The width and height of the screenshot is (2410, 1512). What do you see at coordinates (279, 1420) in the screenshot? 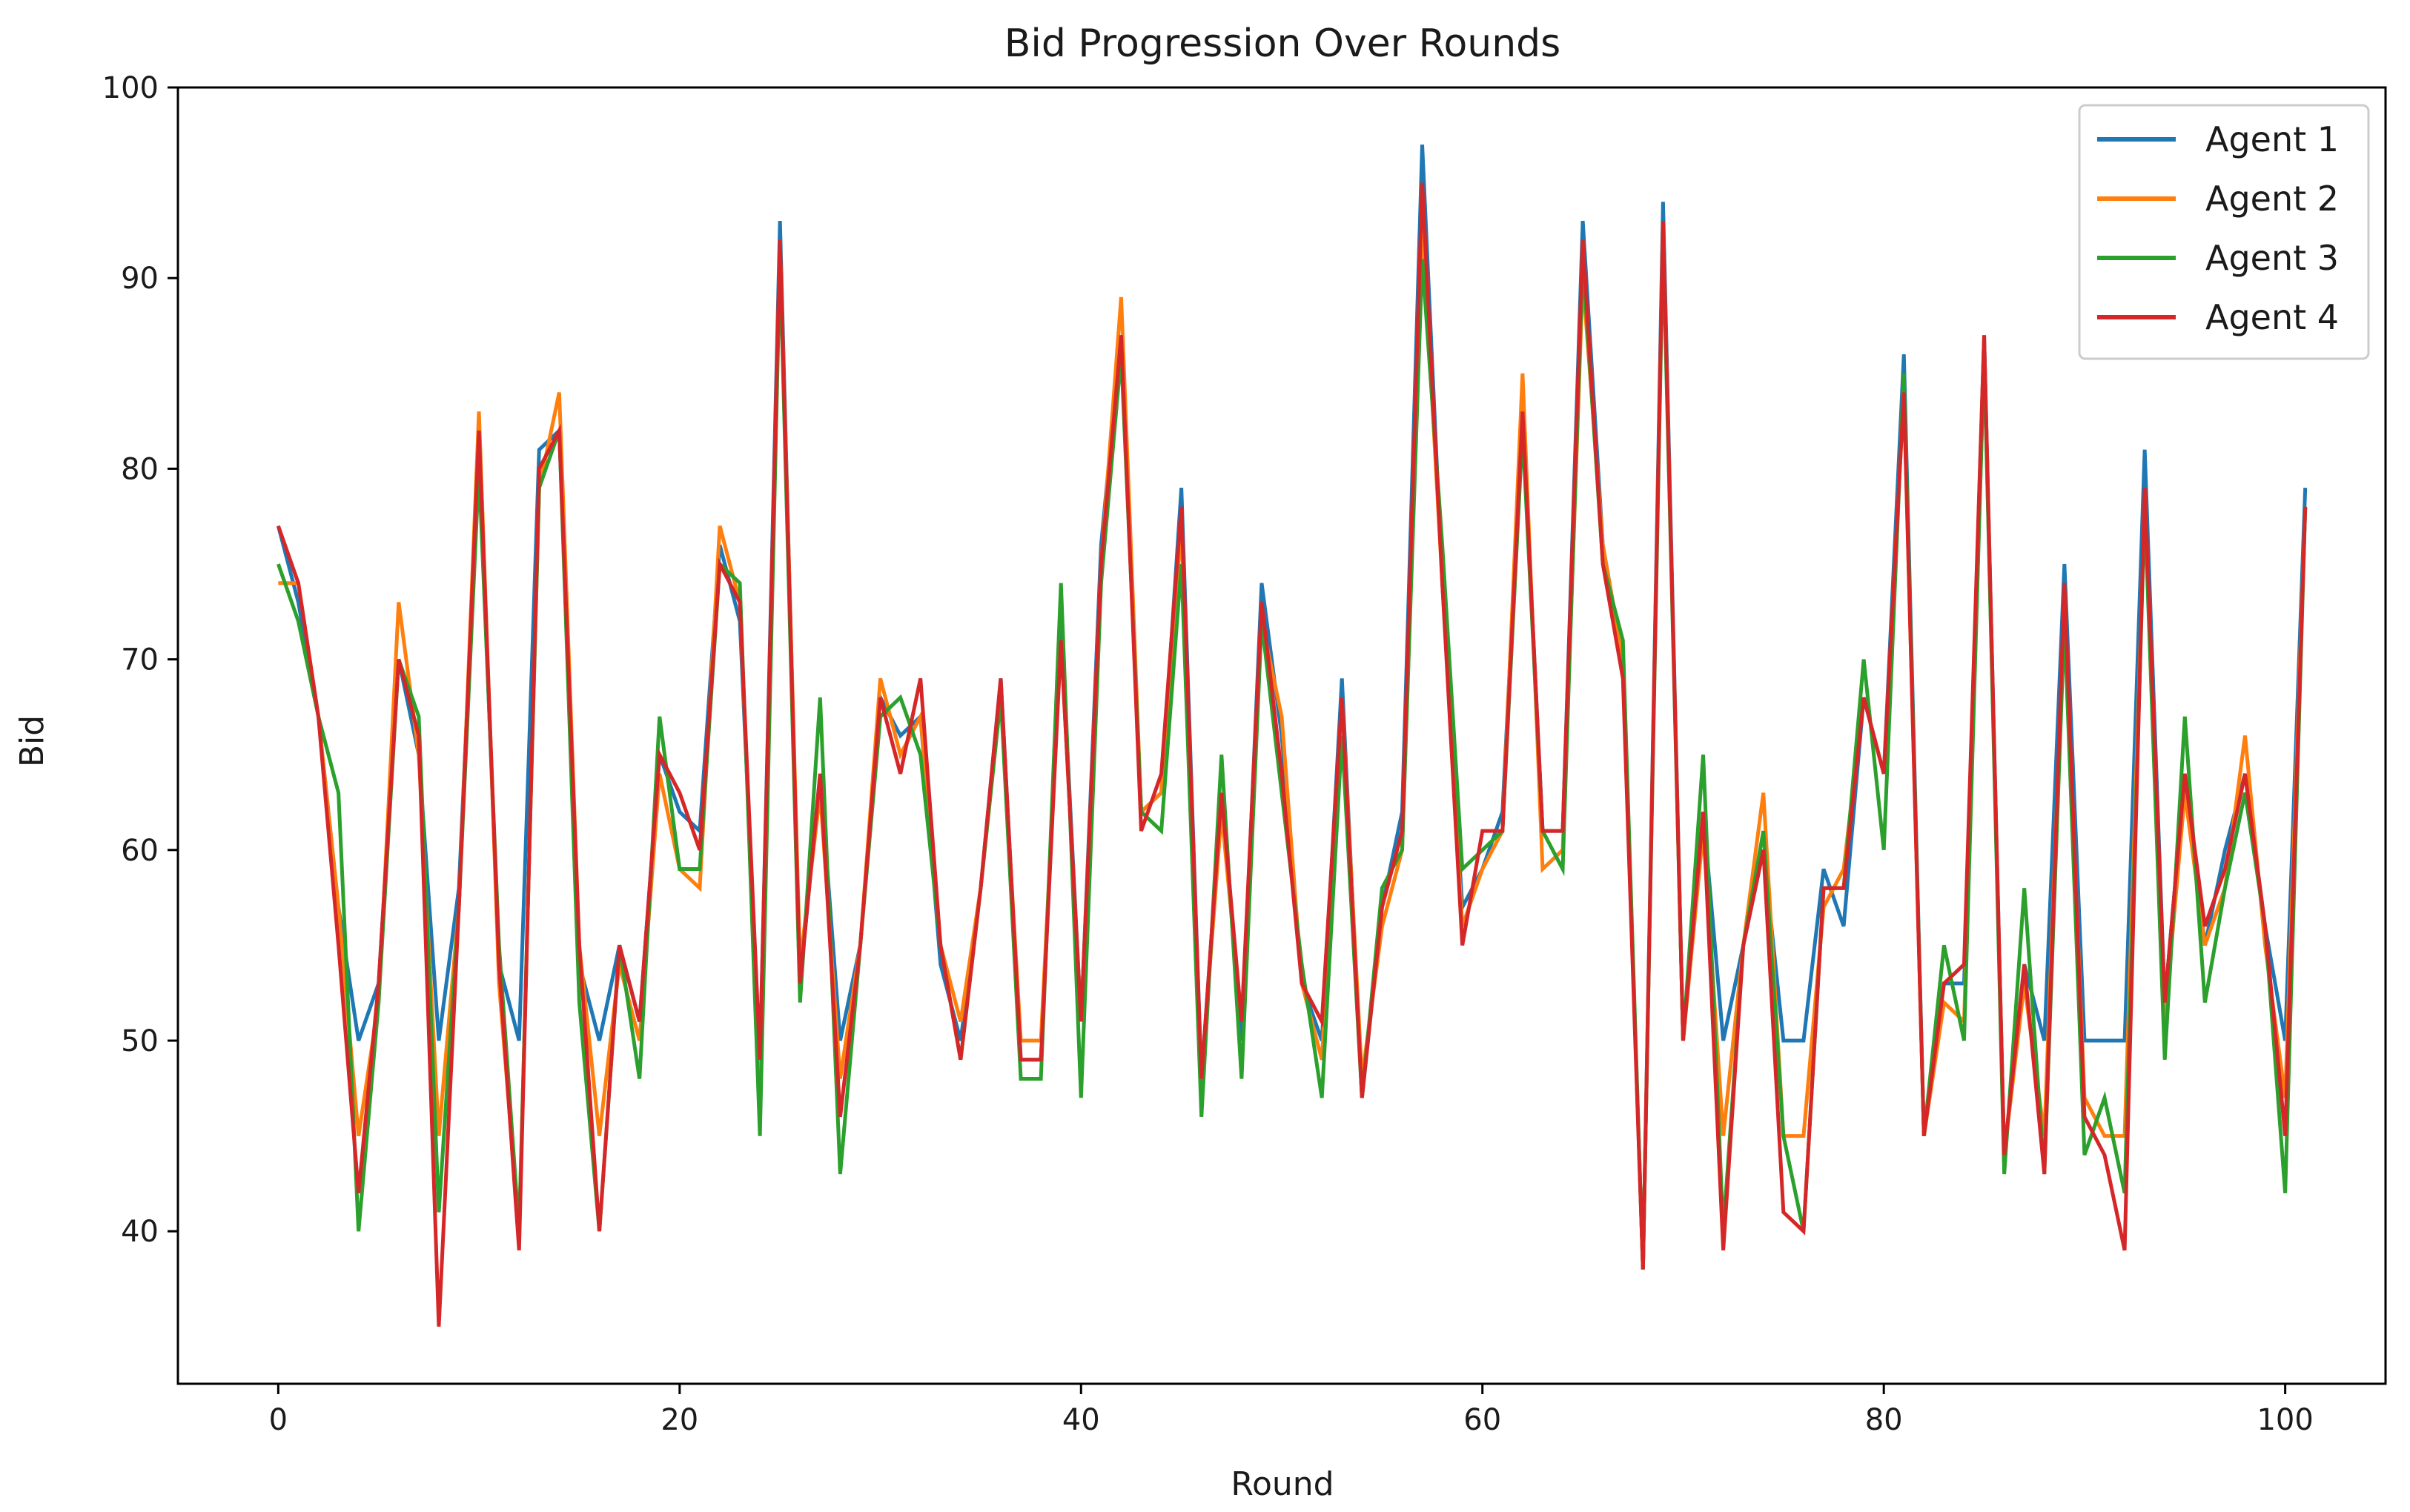
I see `x-tick-label: 0` at bounding box center [279, 1420].